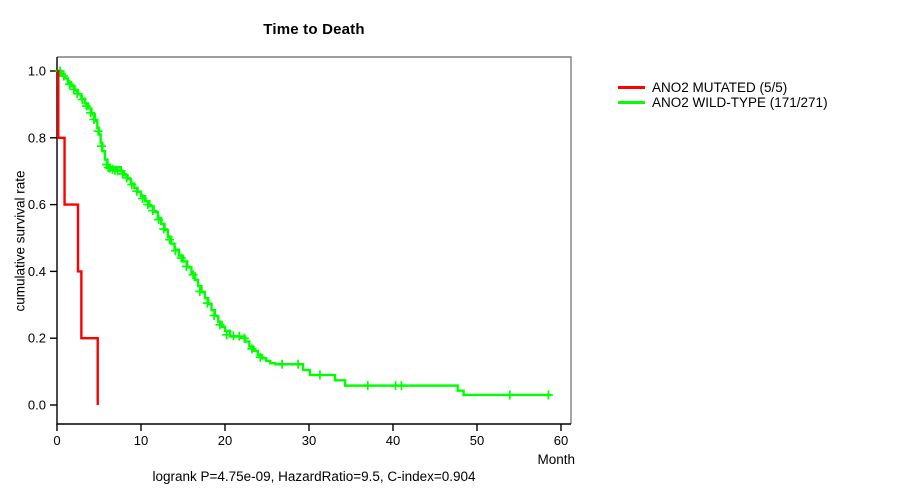 The width and height of the screenshot is (900, 500). What do you see at coordinates (314, 29) in the screenshot?
I see `chart-title: Time to Death` at bounding box center [314, 29].